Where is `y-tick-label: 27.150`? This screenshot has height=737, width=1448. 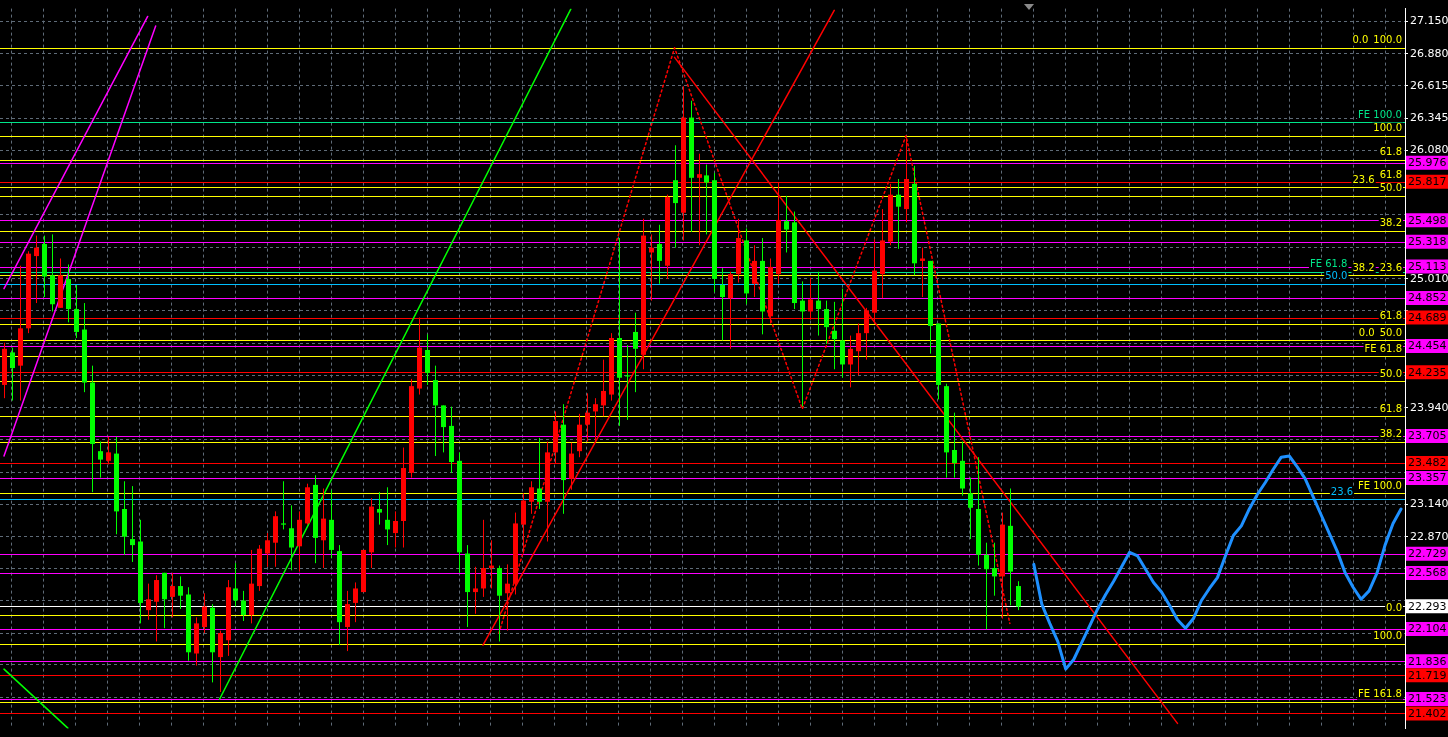
y-tick-label: 27.150 is located at coordinates (1429, 21).